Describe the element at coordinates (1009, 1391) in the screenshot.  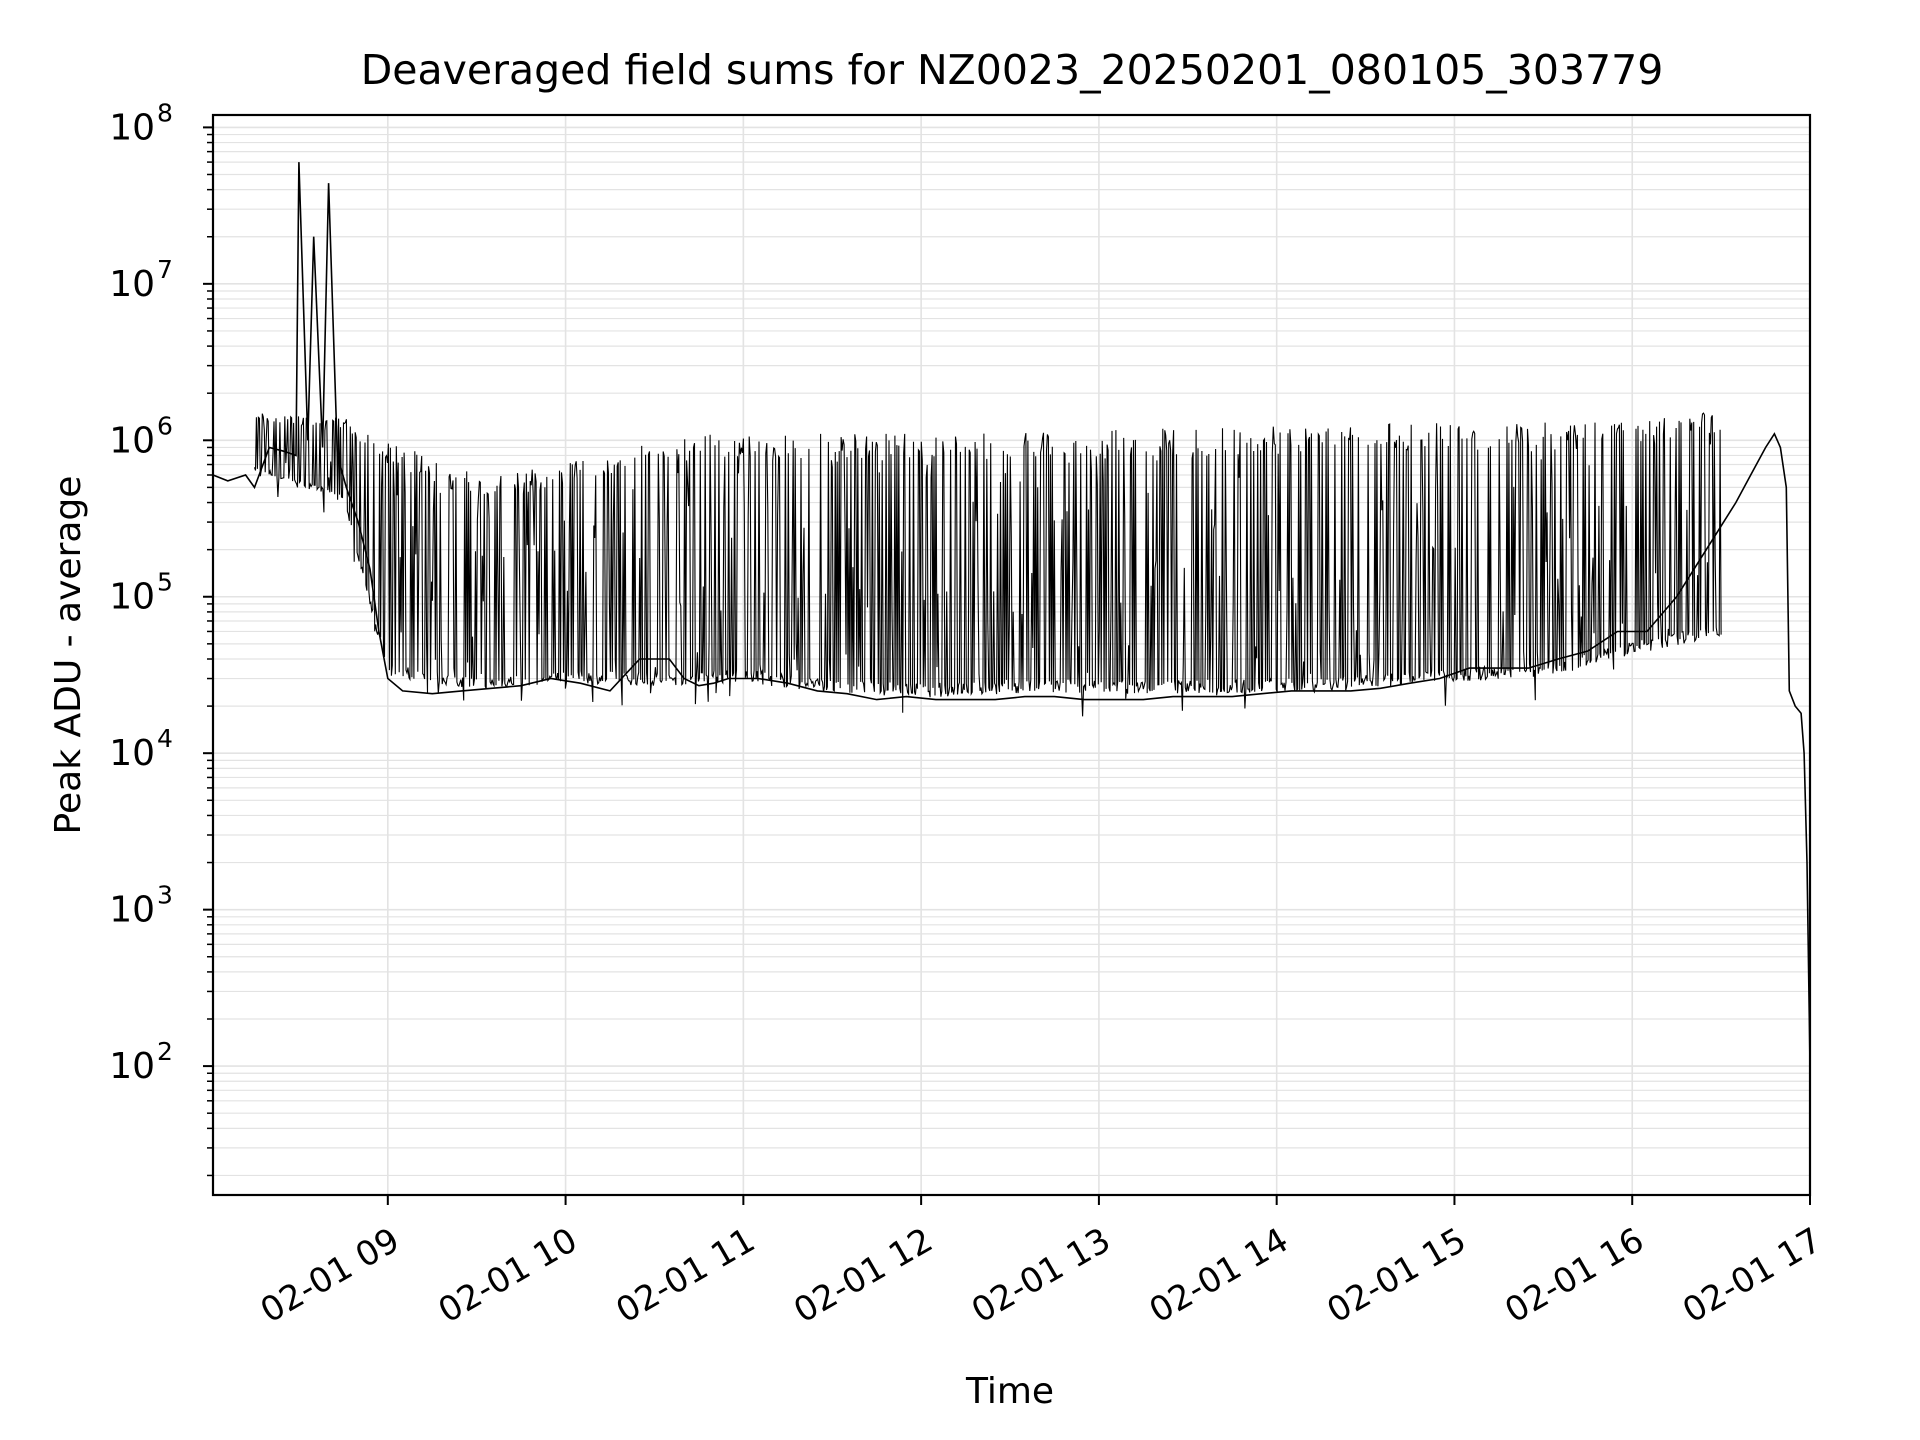
I see `x-axis-label: Time` at that location.